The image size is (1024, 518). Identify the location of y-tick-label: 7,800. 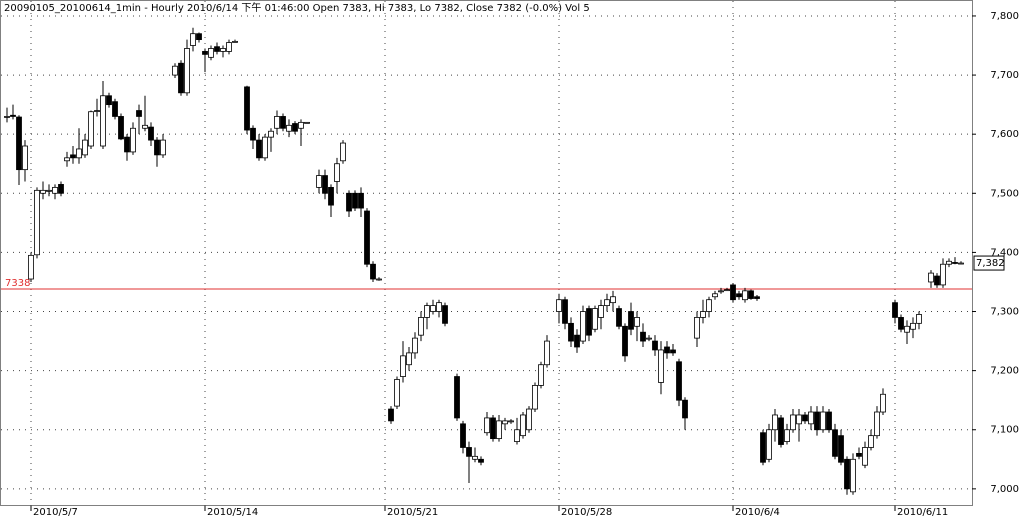
(1004, 16).